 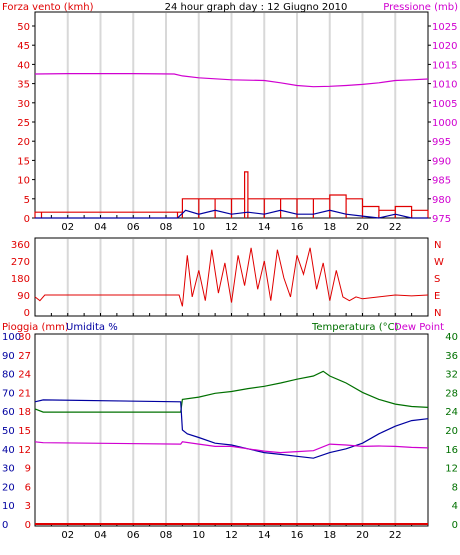 What do you see at coordinates (24, 450) in the screenshot?
I see `rain-y-tick: 12` at bounding box center [24, 450].